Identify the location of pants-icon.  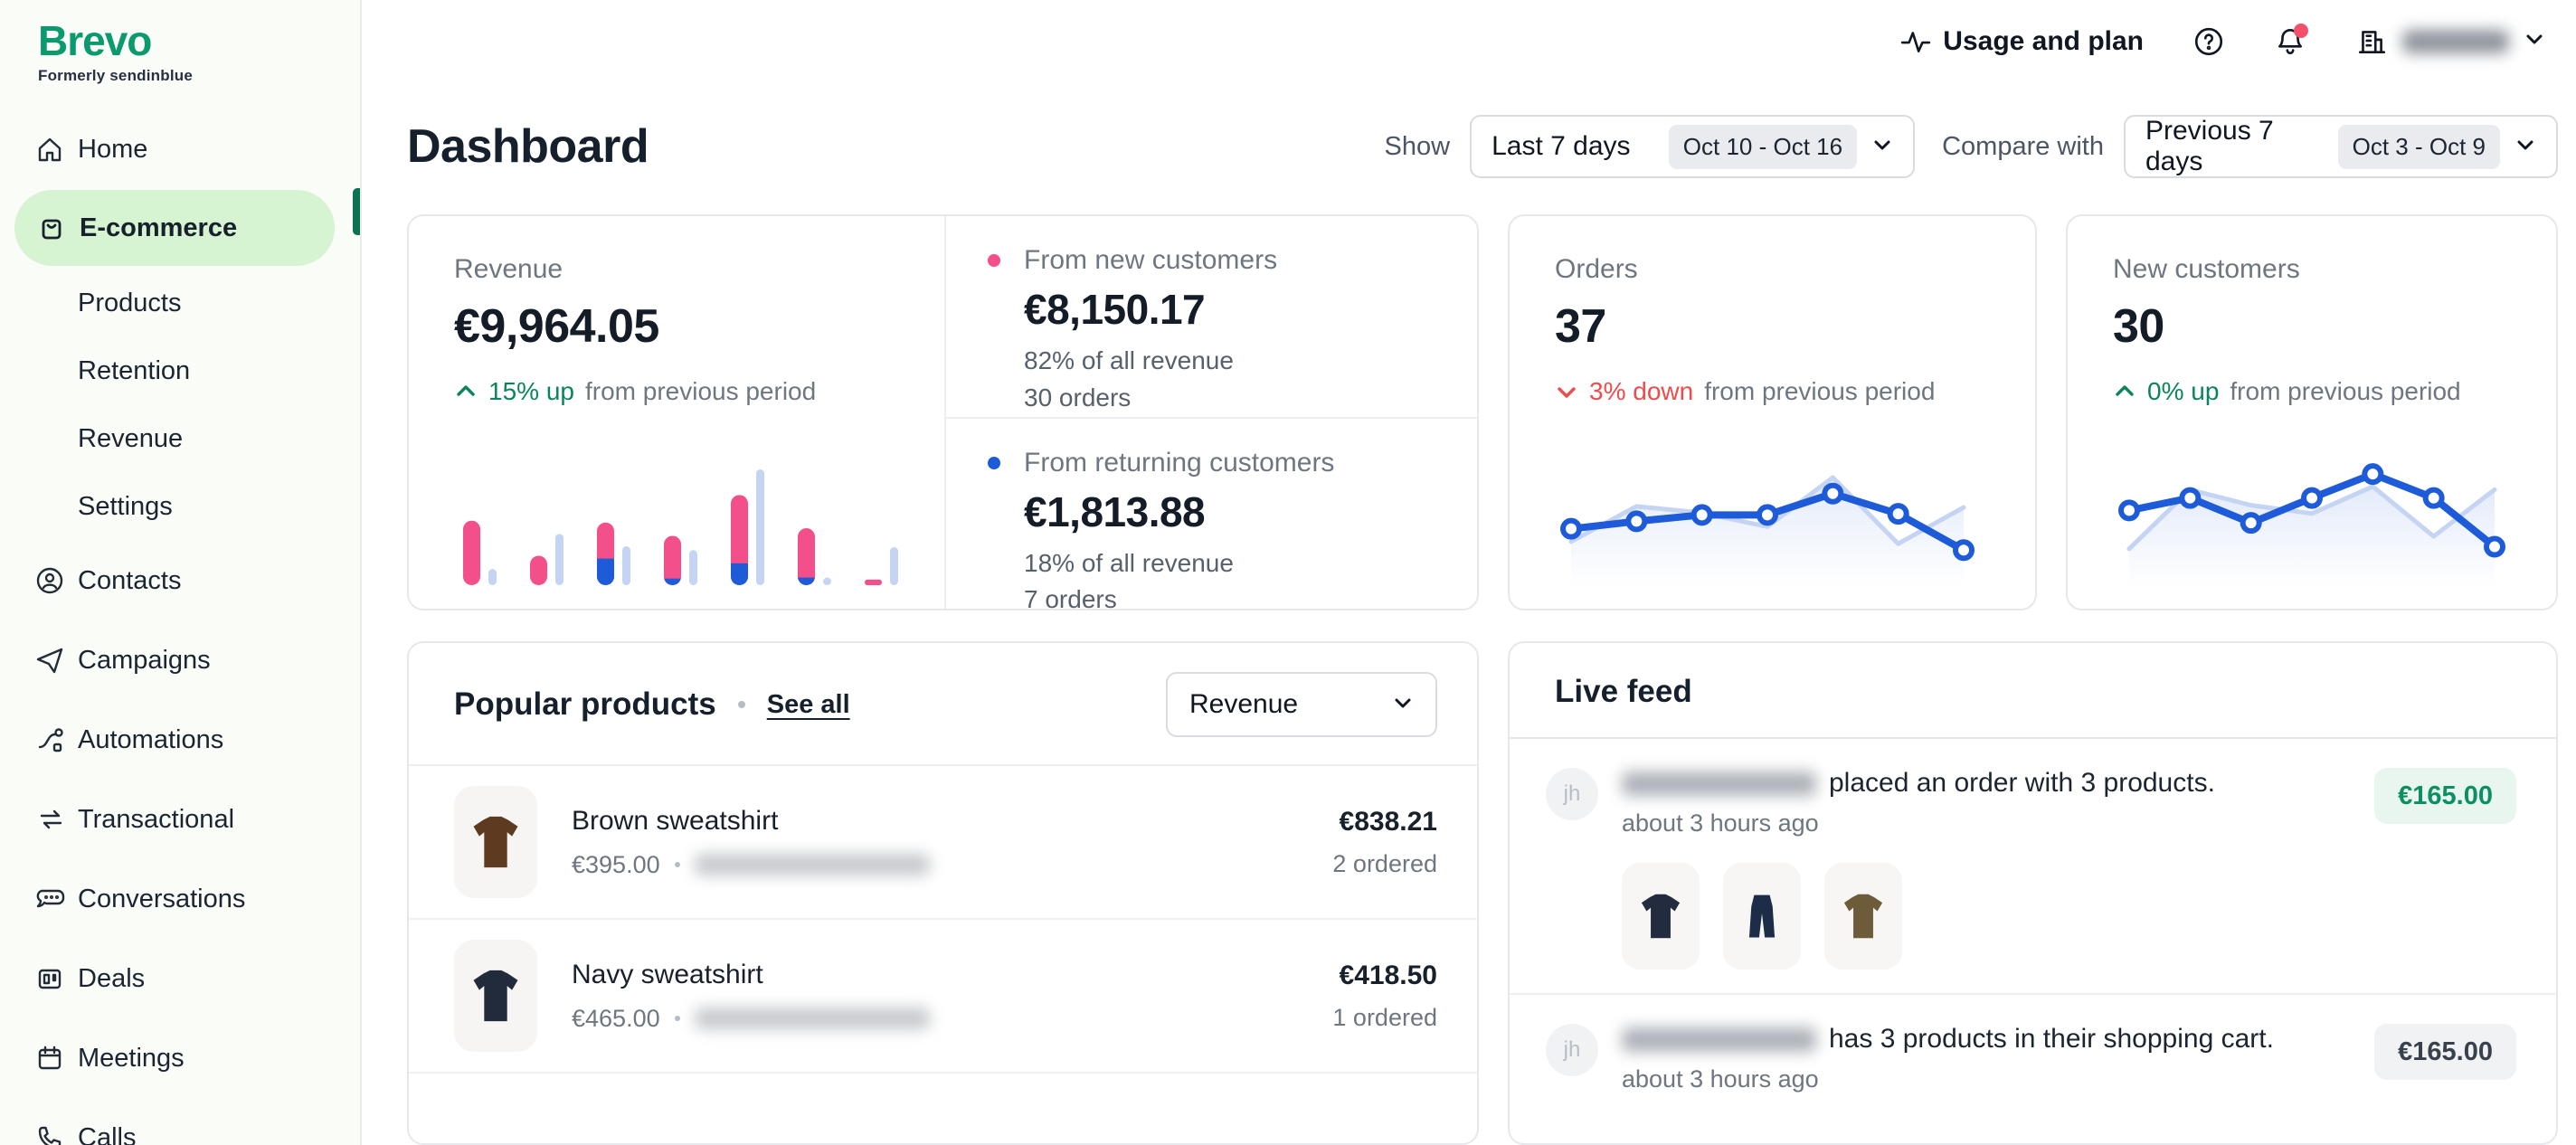
(1762, 916).